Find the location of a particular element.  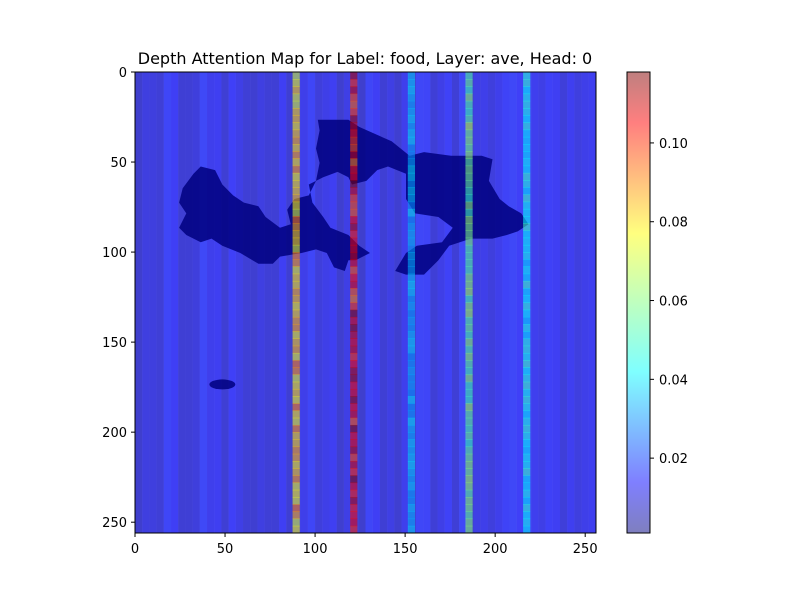

y-tick-label: 250 is located at coordinates (114, 523).